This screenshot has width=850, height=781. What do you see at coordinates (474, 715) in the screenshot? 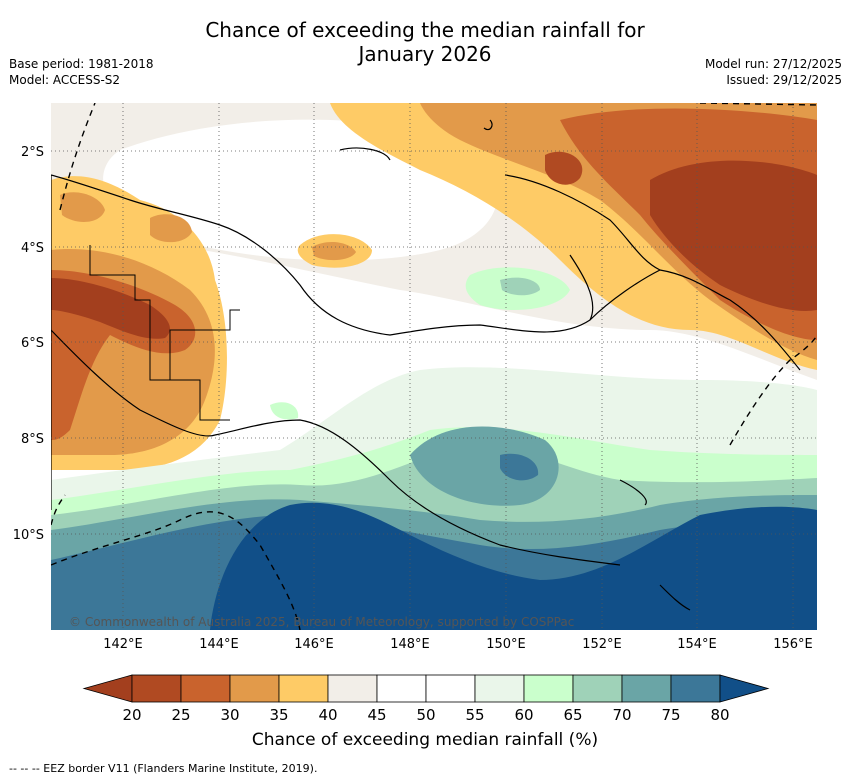
I see `colorbar-tick: 55` at bounding box center [474, 715].